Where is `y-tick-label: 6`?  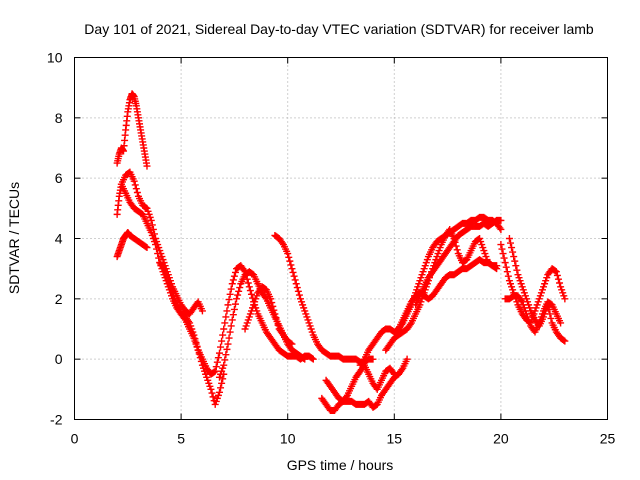 y-tick-label: 6 is located at coordinates (59, 178).